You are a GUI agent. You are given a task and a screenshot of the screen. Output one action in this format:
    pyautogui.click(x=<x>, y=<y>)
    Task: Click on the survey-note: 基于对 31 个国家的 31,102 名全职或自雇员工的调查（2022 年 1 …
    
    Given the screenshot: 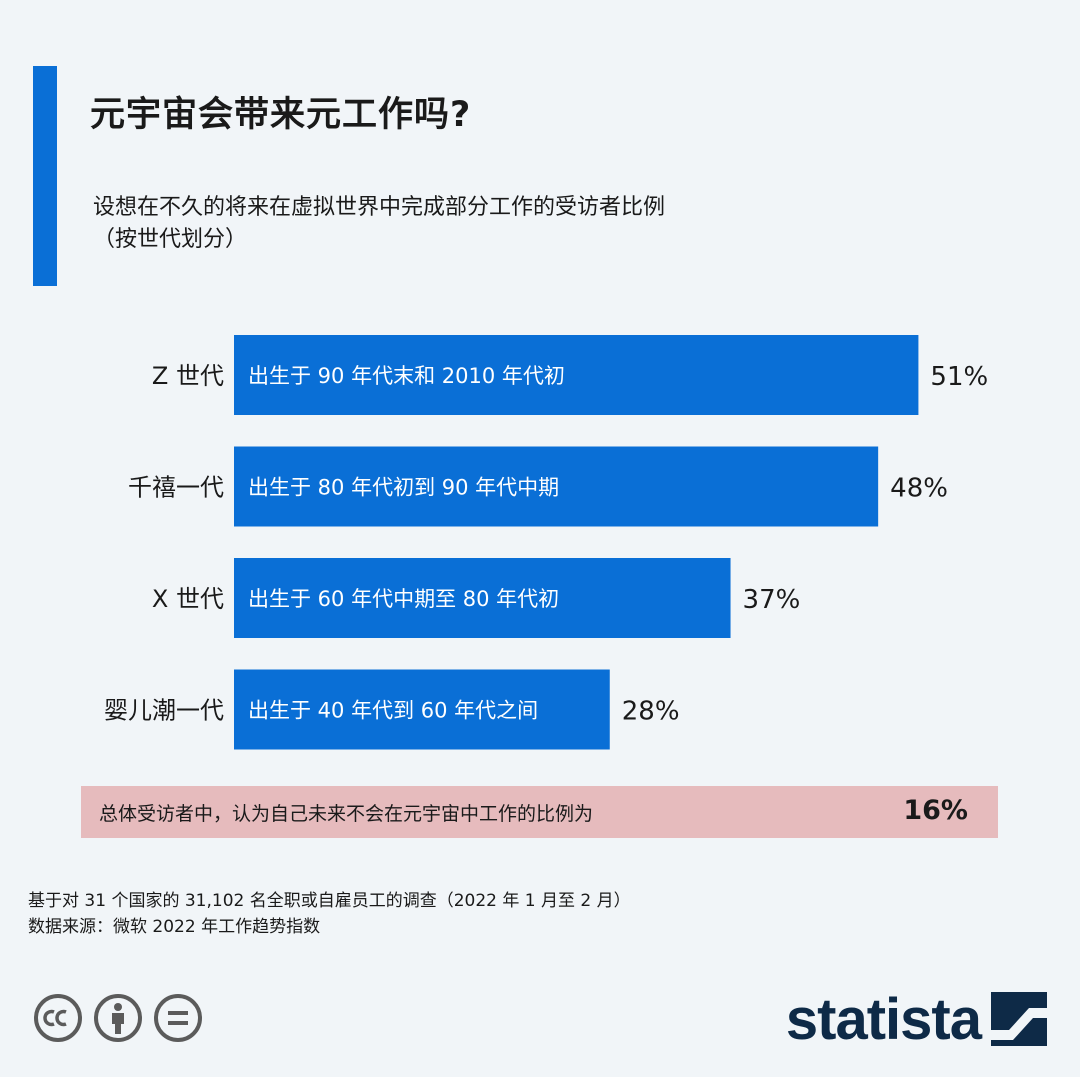 What is the action you would take?
    pyautogui.click(x=329, y=901)
    